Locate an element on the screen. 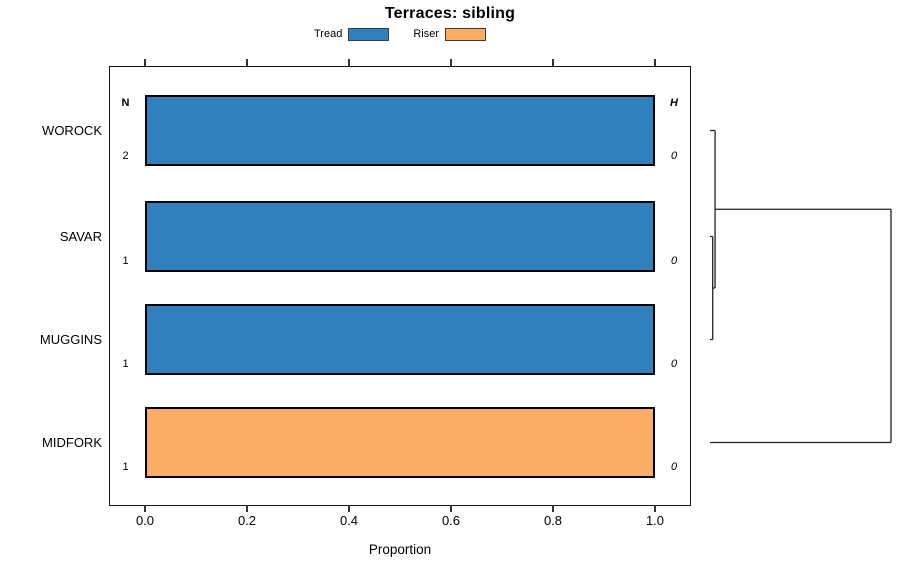 This screenshot has width=900, height=580. column-header-h: H is located at coordinates (674, 103).